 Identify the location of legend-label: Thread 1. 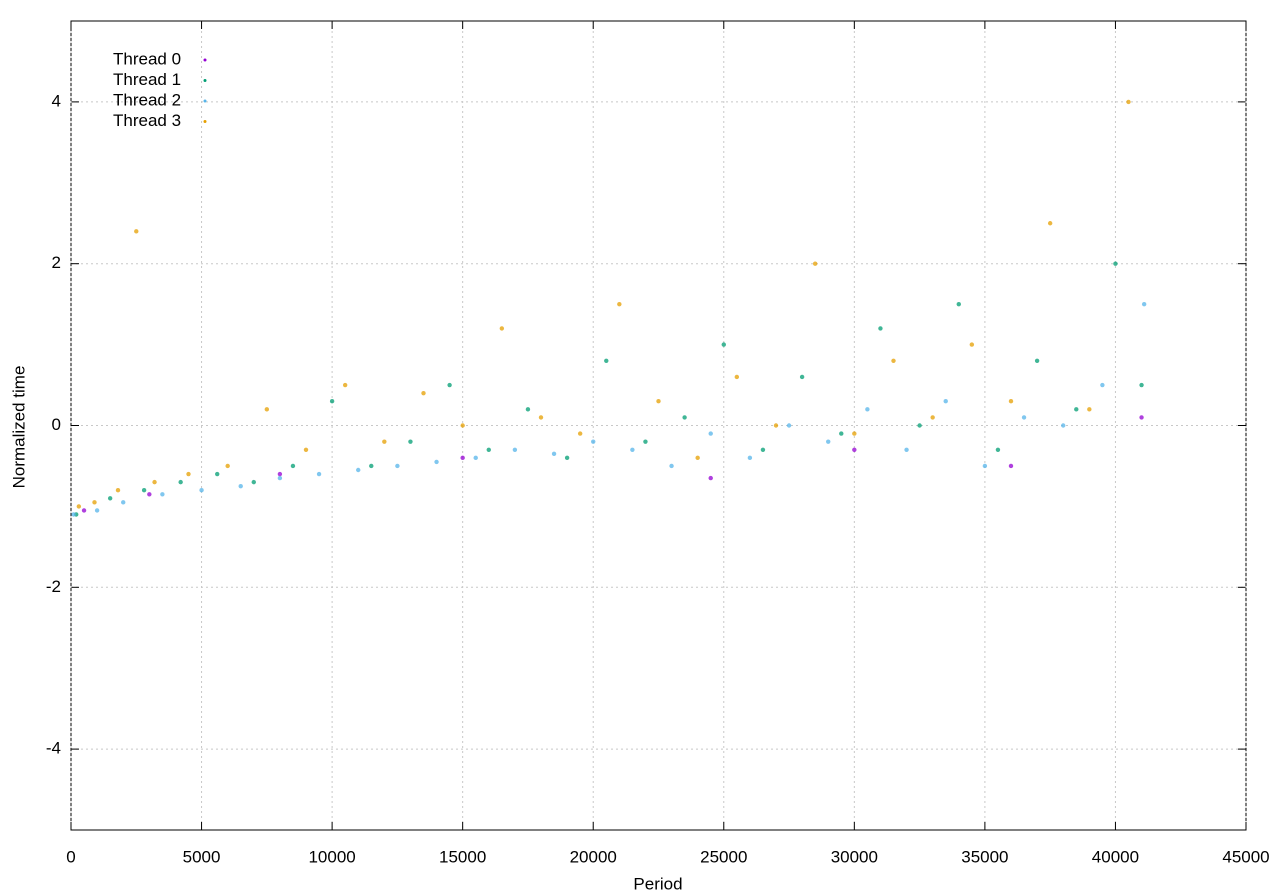
(147, 79).